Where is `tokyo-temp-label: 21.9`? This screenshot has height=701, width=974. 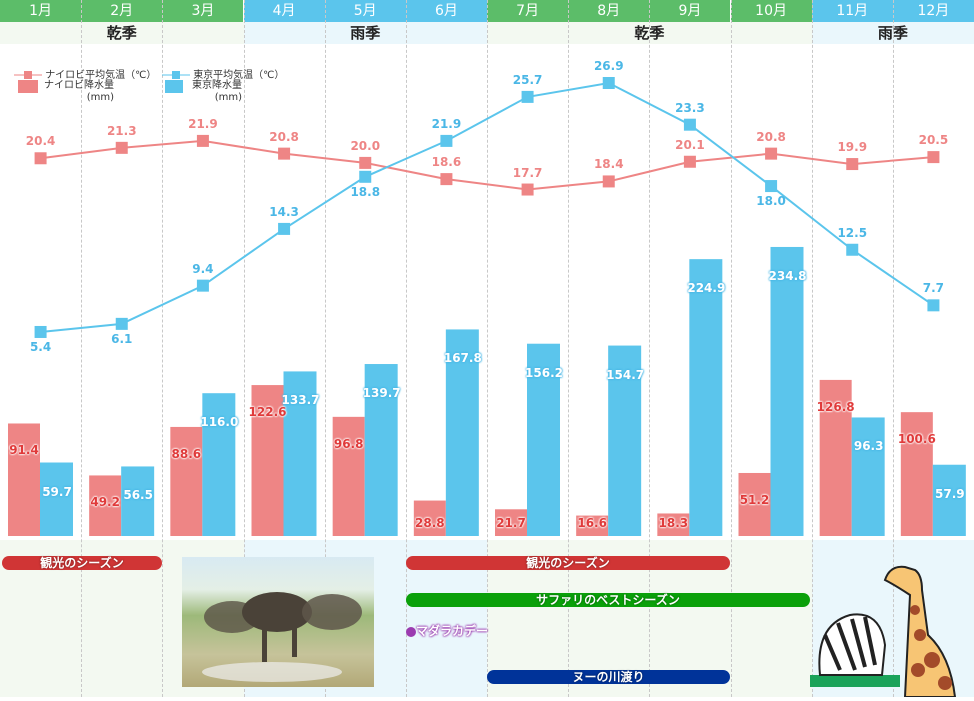
tokyo-temp-label: 21.9 is located at coordinates (446, 123).